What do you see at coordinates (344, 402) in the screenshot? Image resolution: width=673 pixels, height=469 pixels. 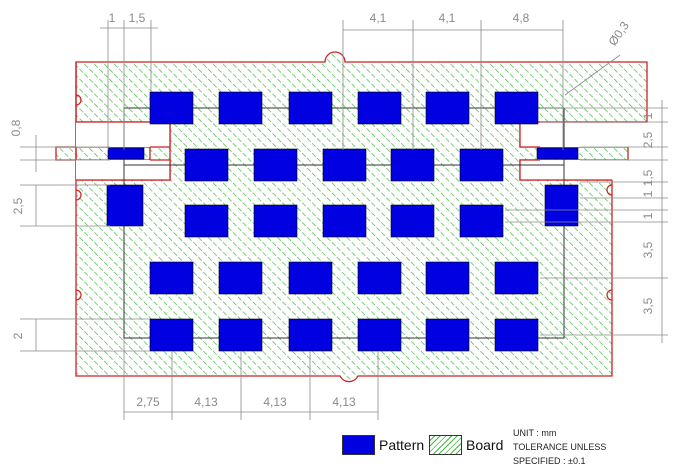 I see `dim-bottom-4: 4,13` at bounding box center [344, 402].